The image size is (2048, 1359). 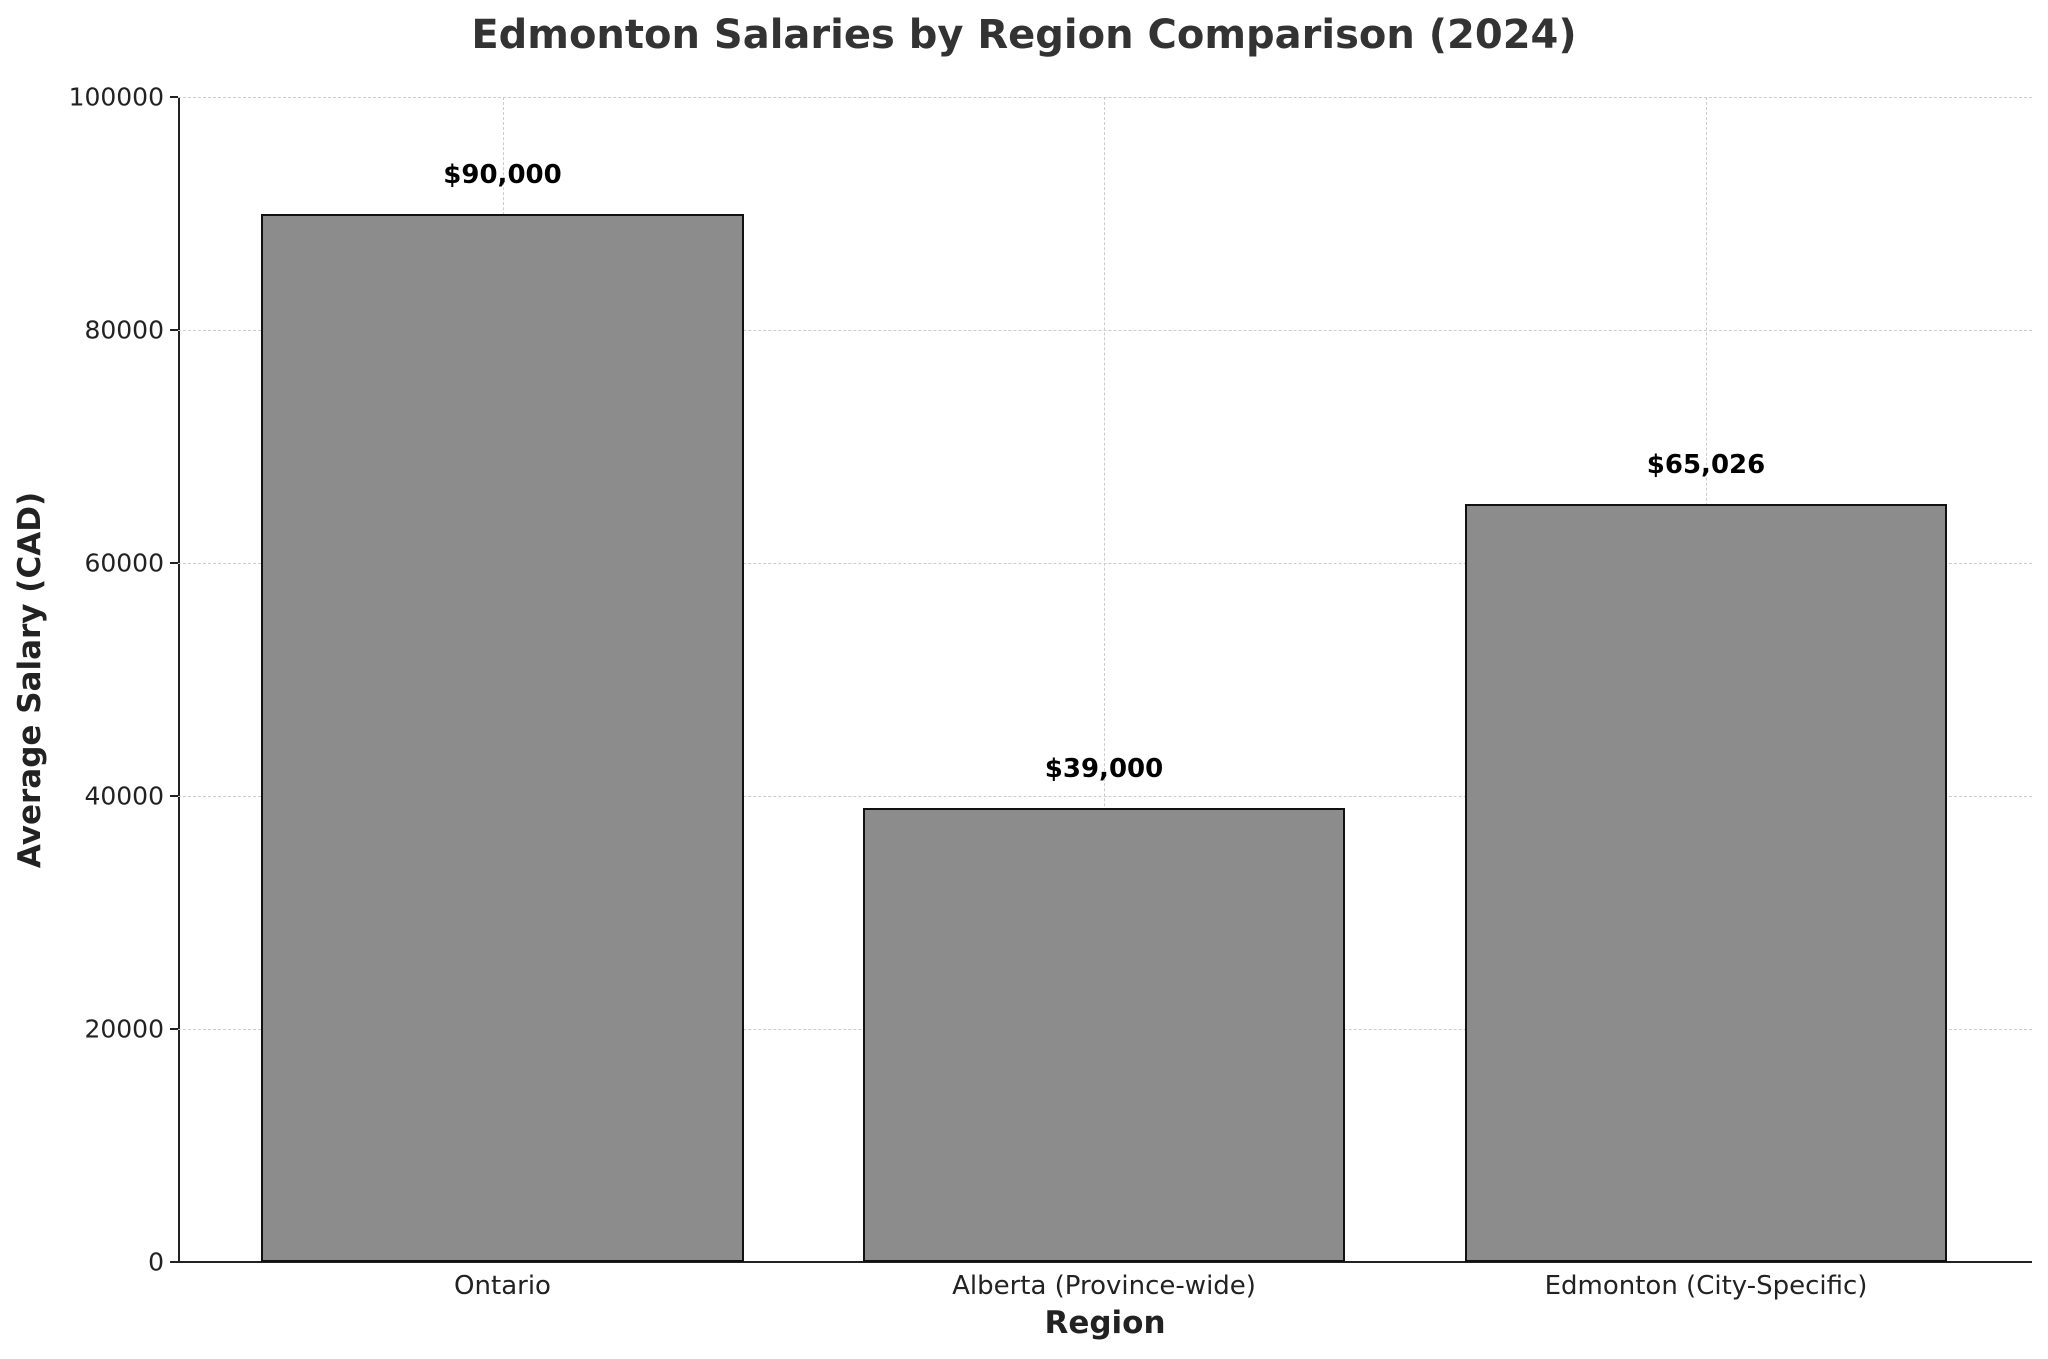 I want to click on bar-edmonton-city-specific, so click(x=1706, y=883).